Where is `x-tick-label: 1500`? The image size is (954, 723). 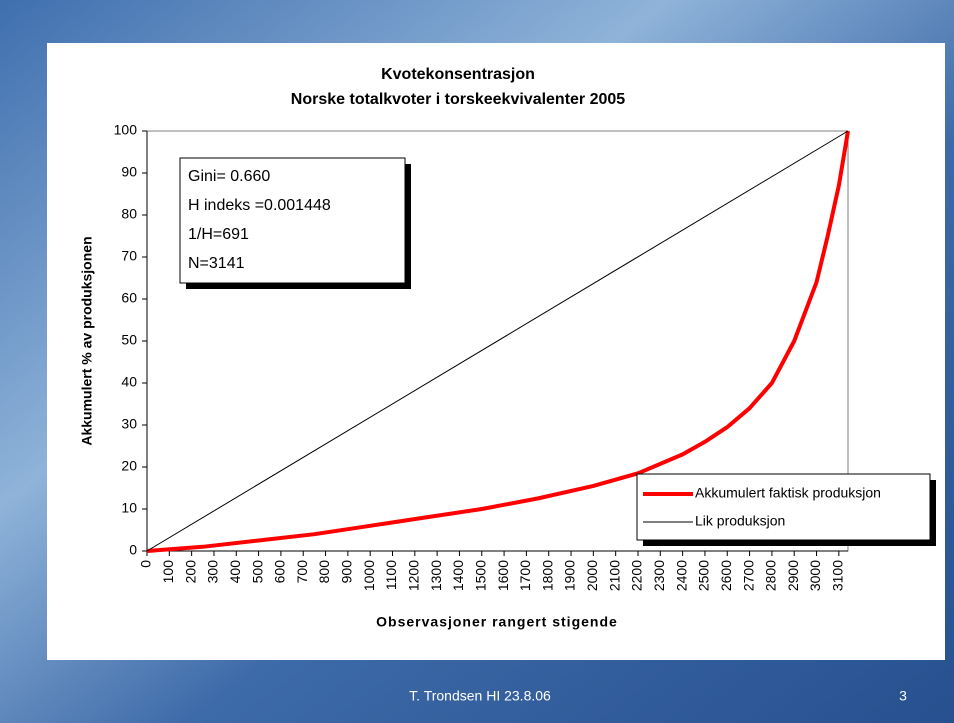 x-tick-label: 1500 is located at coordinates (480, 575).